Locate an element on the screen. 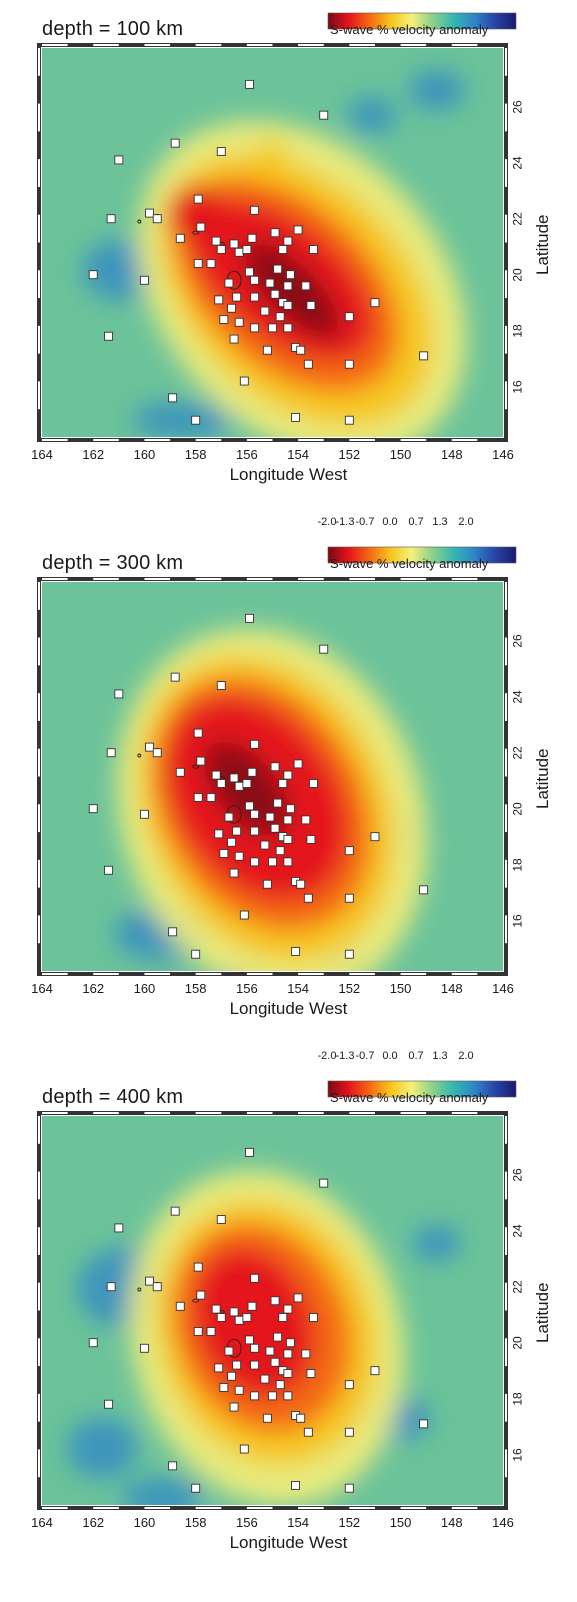  colorbar-tick-label: 2.0 is located at coordinates (466, 1056).